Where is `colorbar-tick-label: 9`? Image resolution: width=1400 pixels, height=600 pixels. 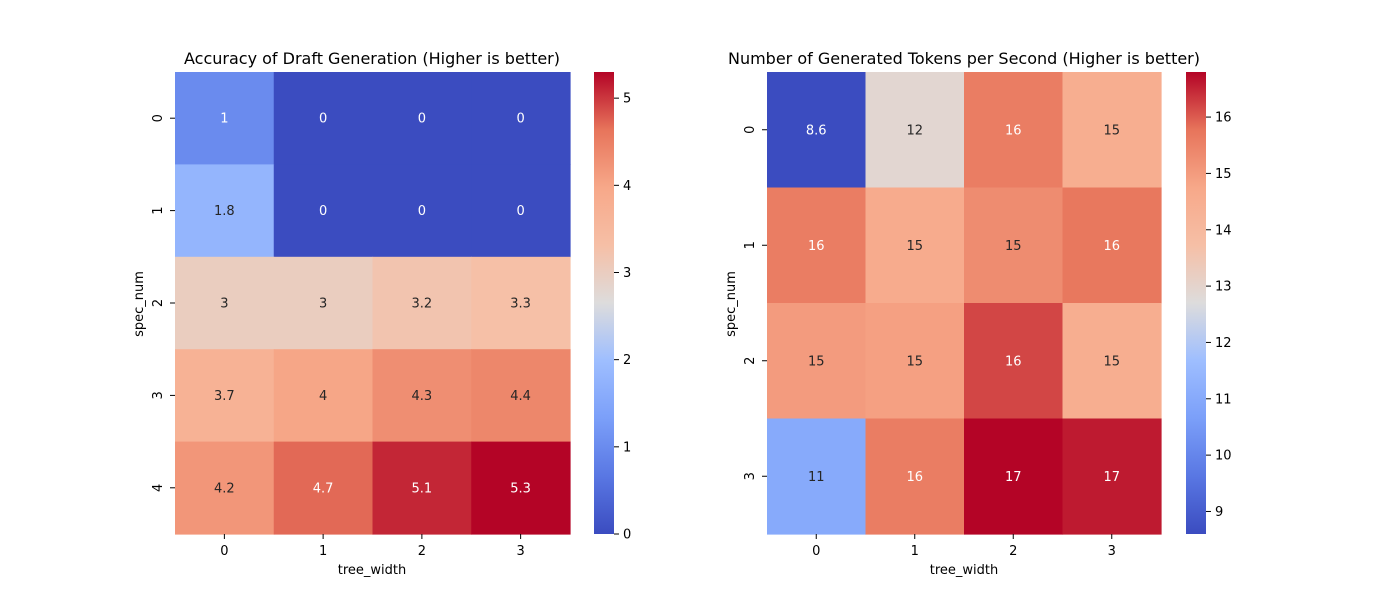 colorbar-tick-label: 9 is located at coordinates (1219, 512).